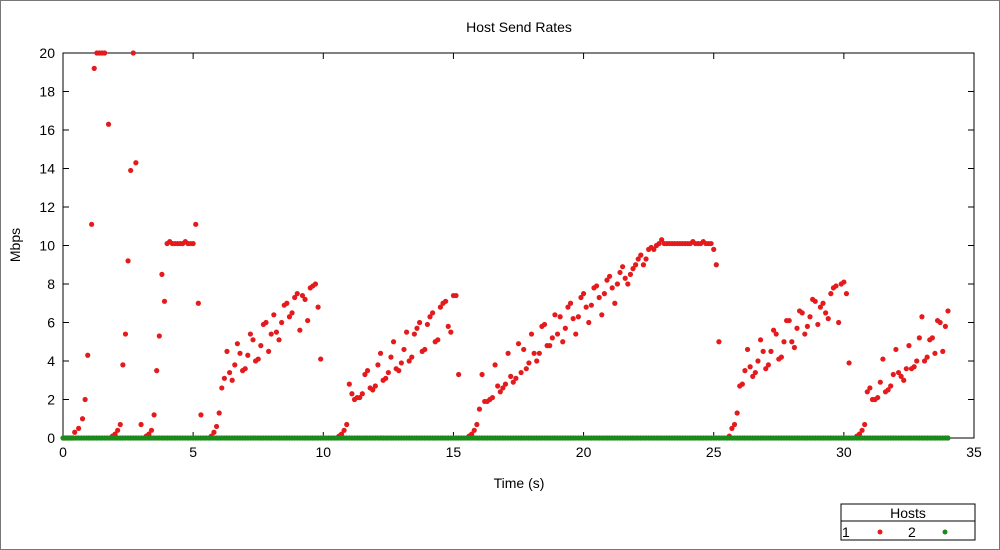 The image size is (1000, 550). I want to click on y-tick-label: 12, so click(47, 207).